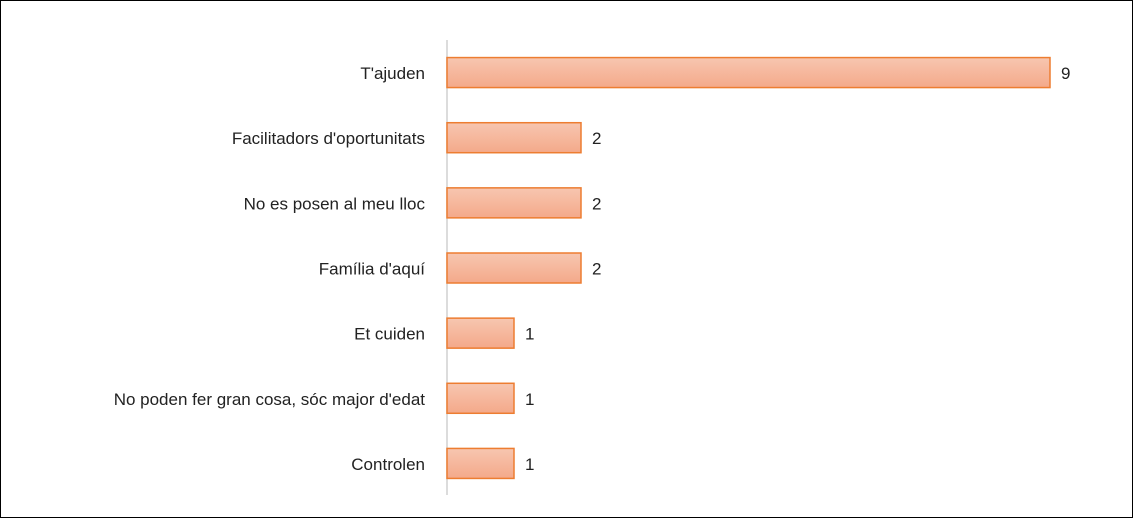 This screenshot has height=518, width=1133. What do you see at coordinates (389, 334) in the screenshot?
I see `category-label: Et cuiden` at bounding box center [389, 334].